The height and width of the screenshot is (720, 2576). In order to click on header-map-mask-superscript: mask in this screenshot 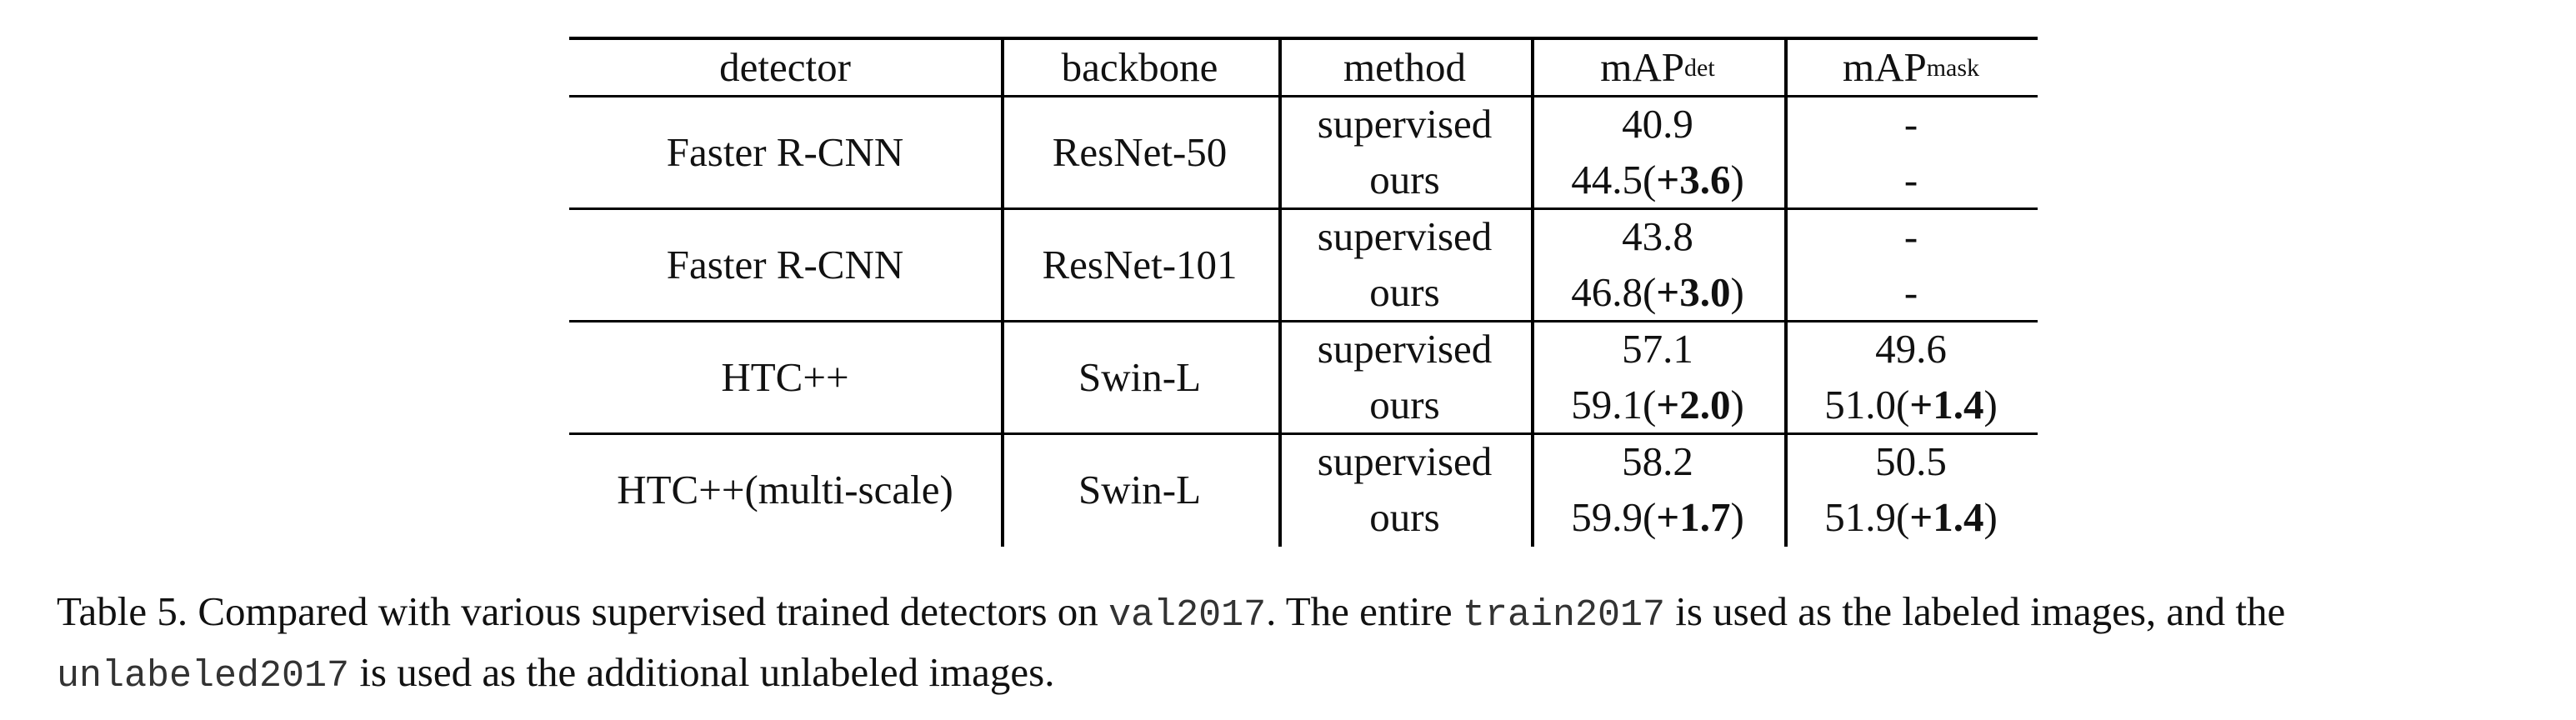, I will do `click(1953, 68)`.